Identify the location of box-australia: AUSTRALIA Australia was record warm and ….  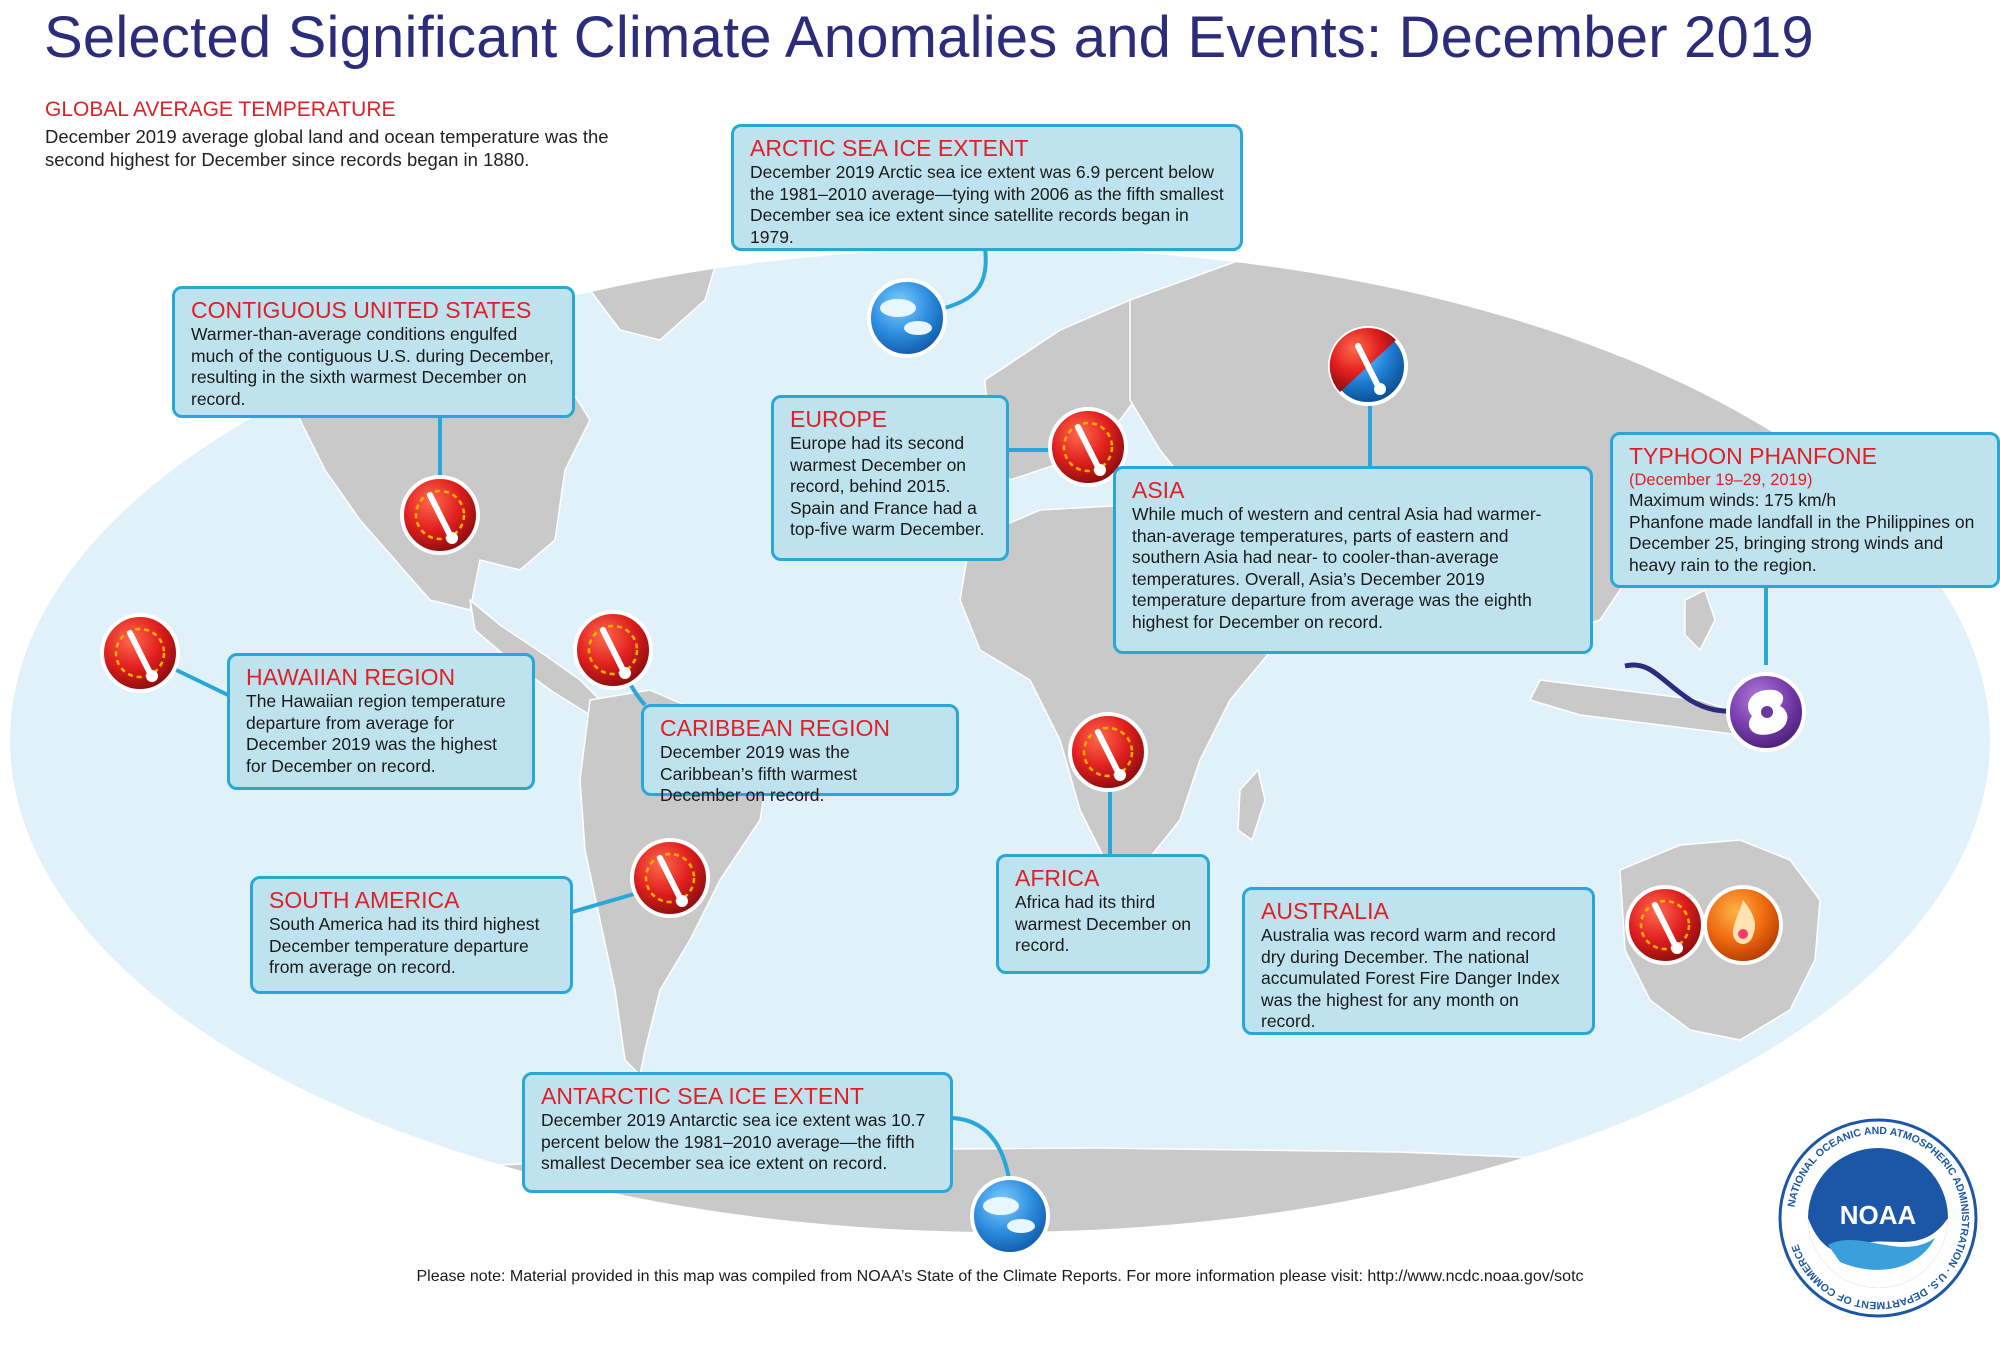
(1418, 961).